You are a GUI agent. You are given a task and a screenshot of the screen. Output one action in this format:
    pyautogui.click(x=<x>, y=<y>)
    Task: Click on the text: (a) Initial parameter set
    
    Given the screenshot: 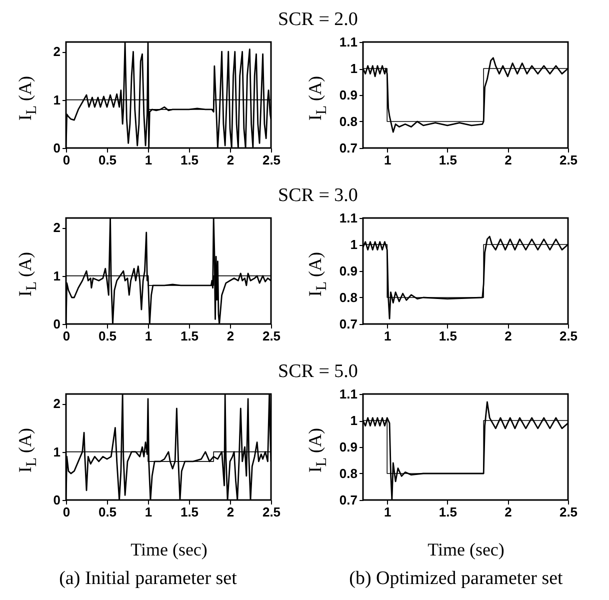 What is the action you would take?
    pyautogui.click(x=148, y=579)
    